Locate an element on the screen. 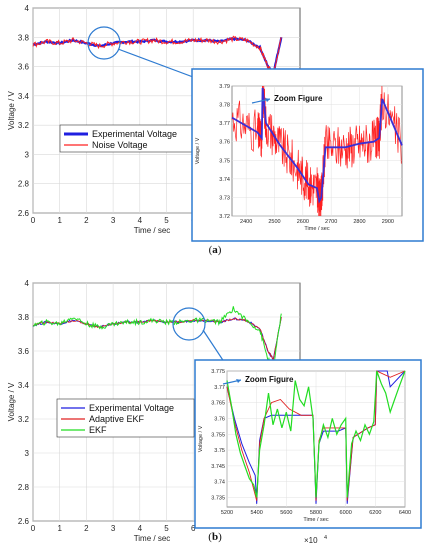  inset-y-tick: 3.72 is located at coordinates (224, 217).